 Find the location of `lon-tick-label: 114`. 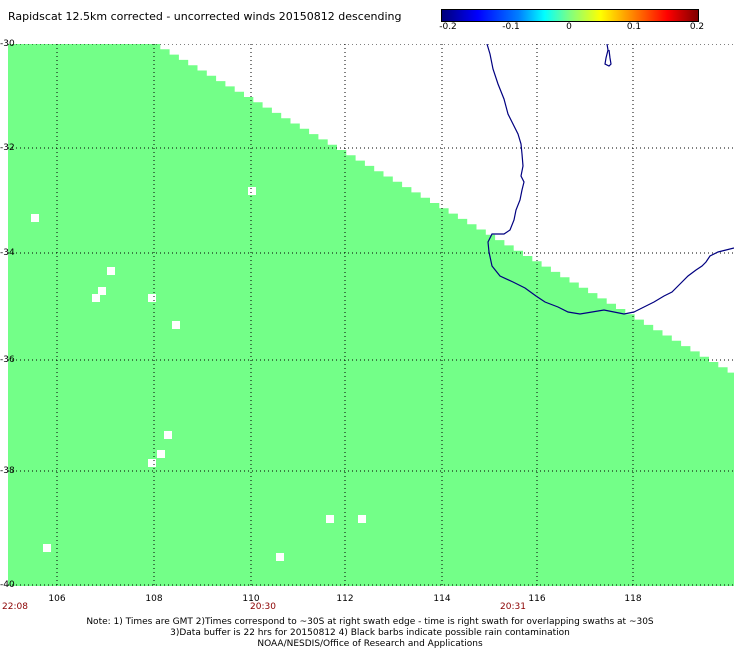

lon-tick-label: 114 is located at coordinates (442, 599).